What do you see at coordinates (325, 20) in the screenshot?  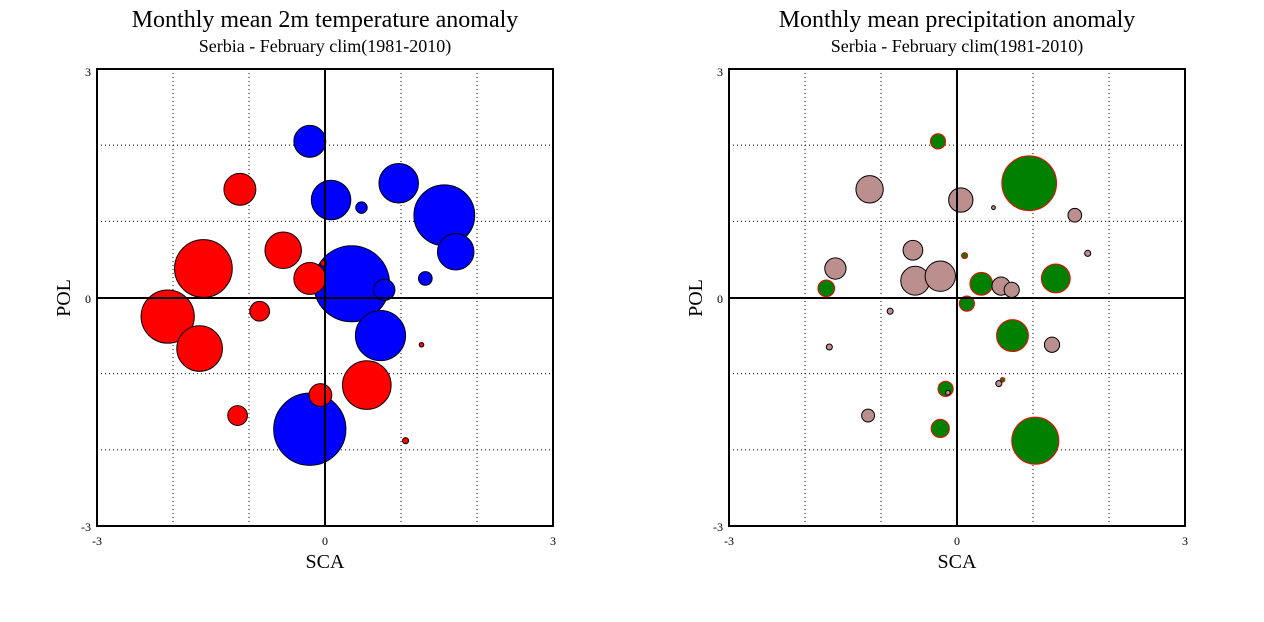 I see `chart-title: Monthly mean 2m temperature anomaly` at bounding box center [325, 20].